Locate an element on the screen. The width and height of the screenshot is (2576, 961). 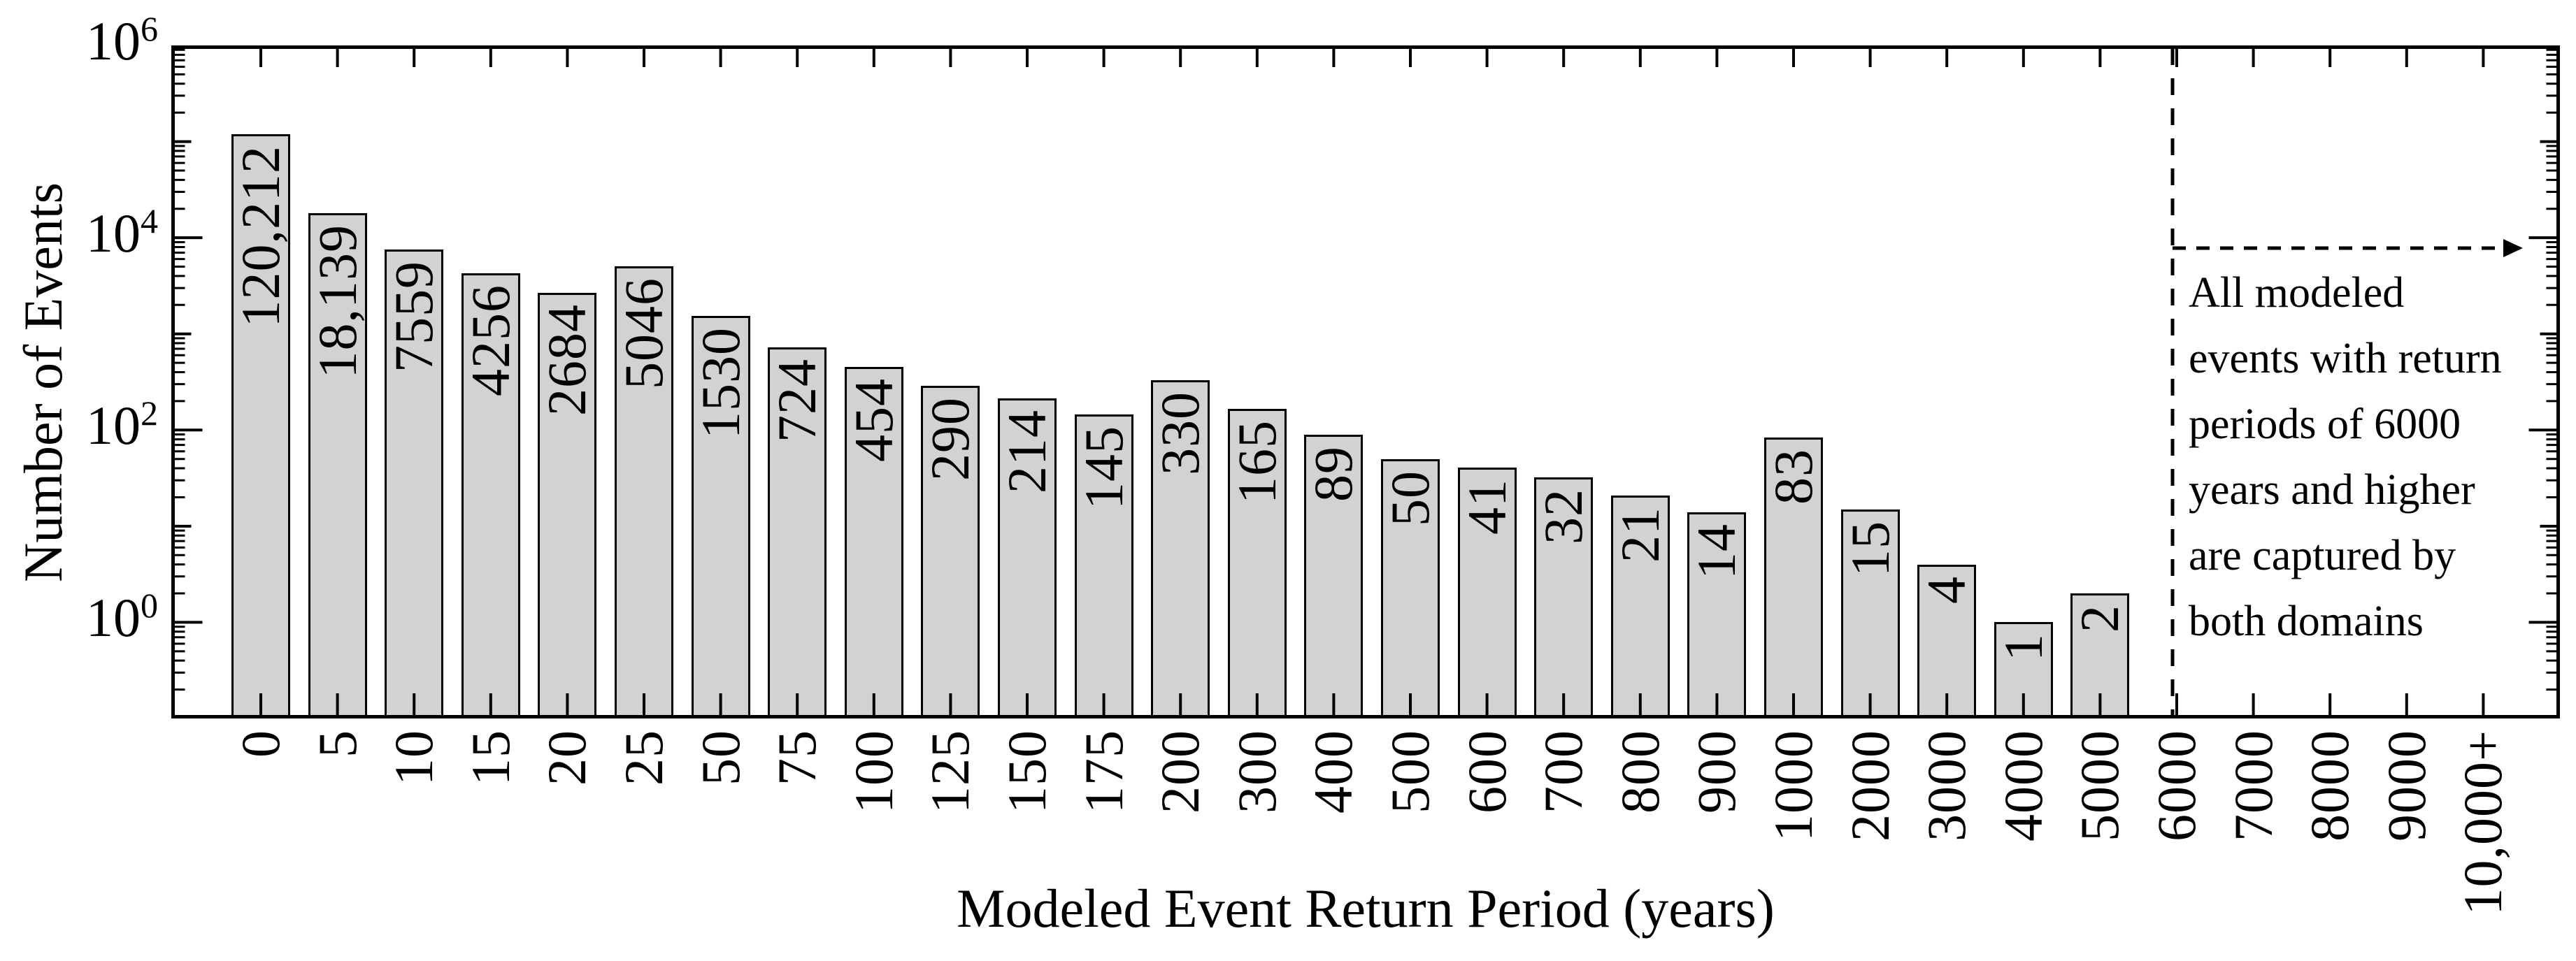
bar-value-label: 7559 is located at coordinates (414, 316).